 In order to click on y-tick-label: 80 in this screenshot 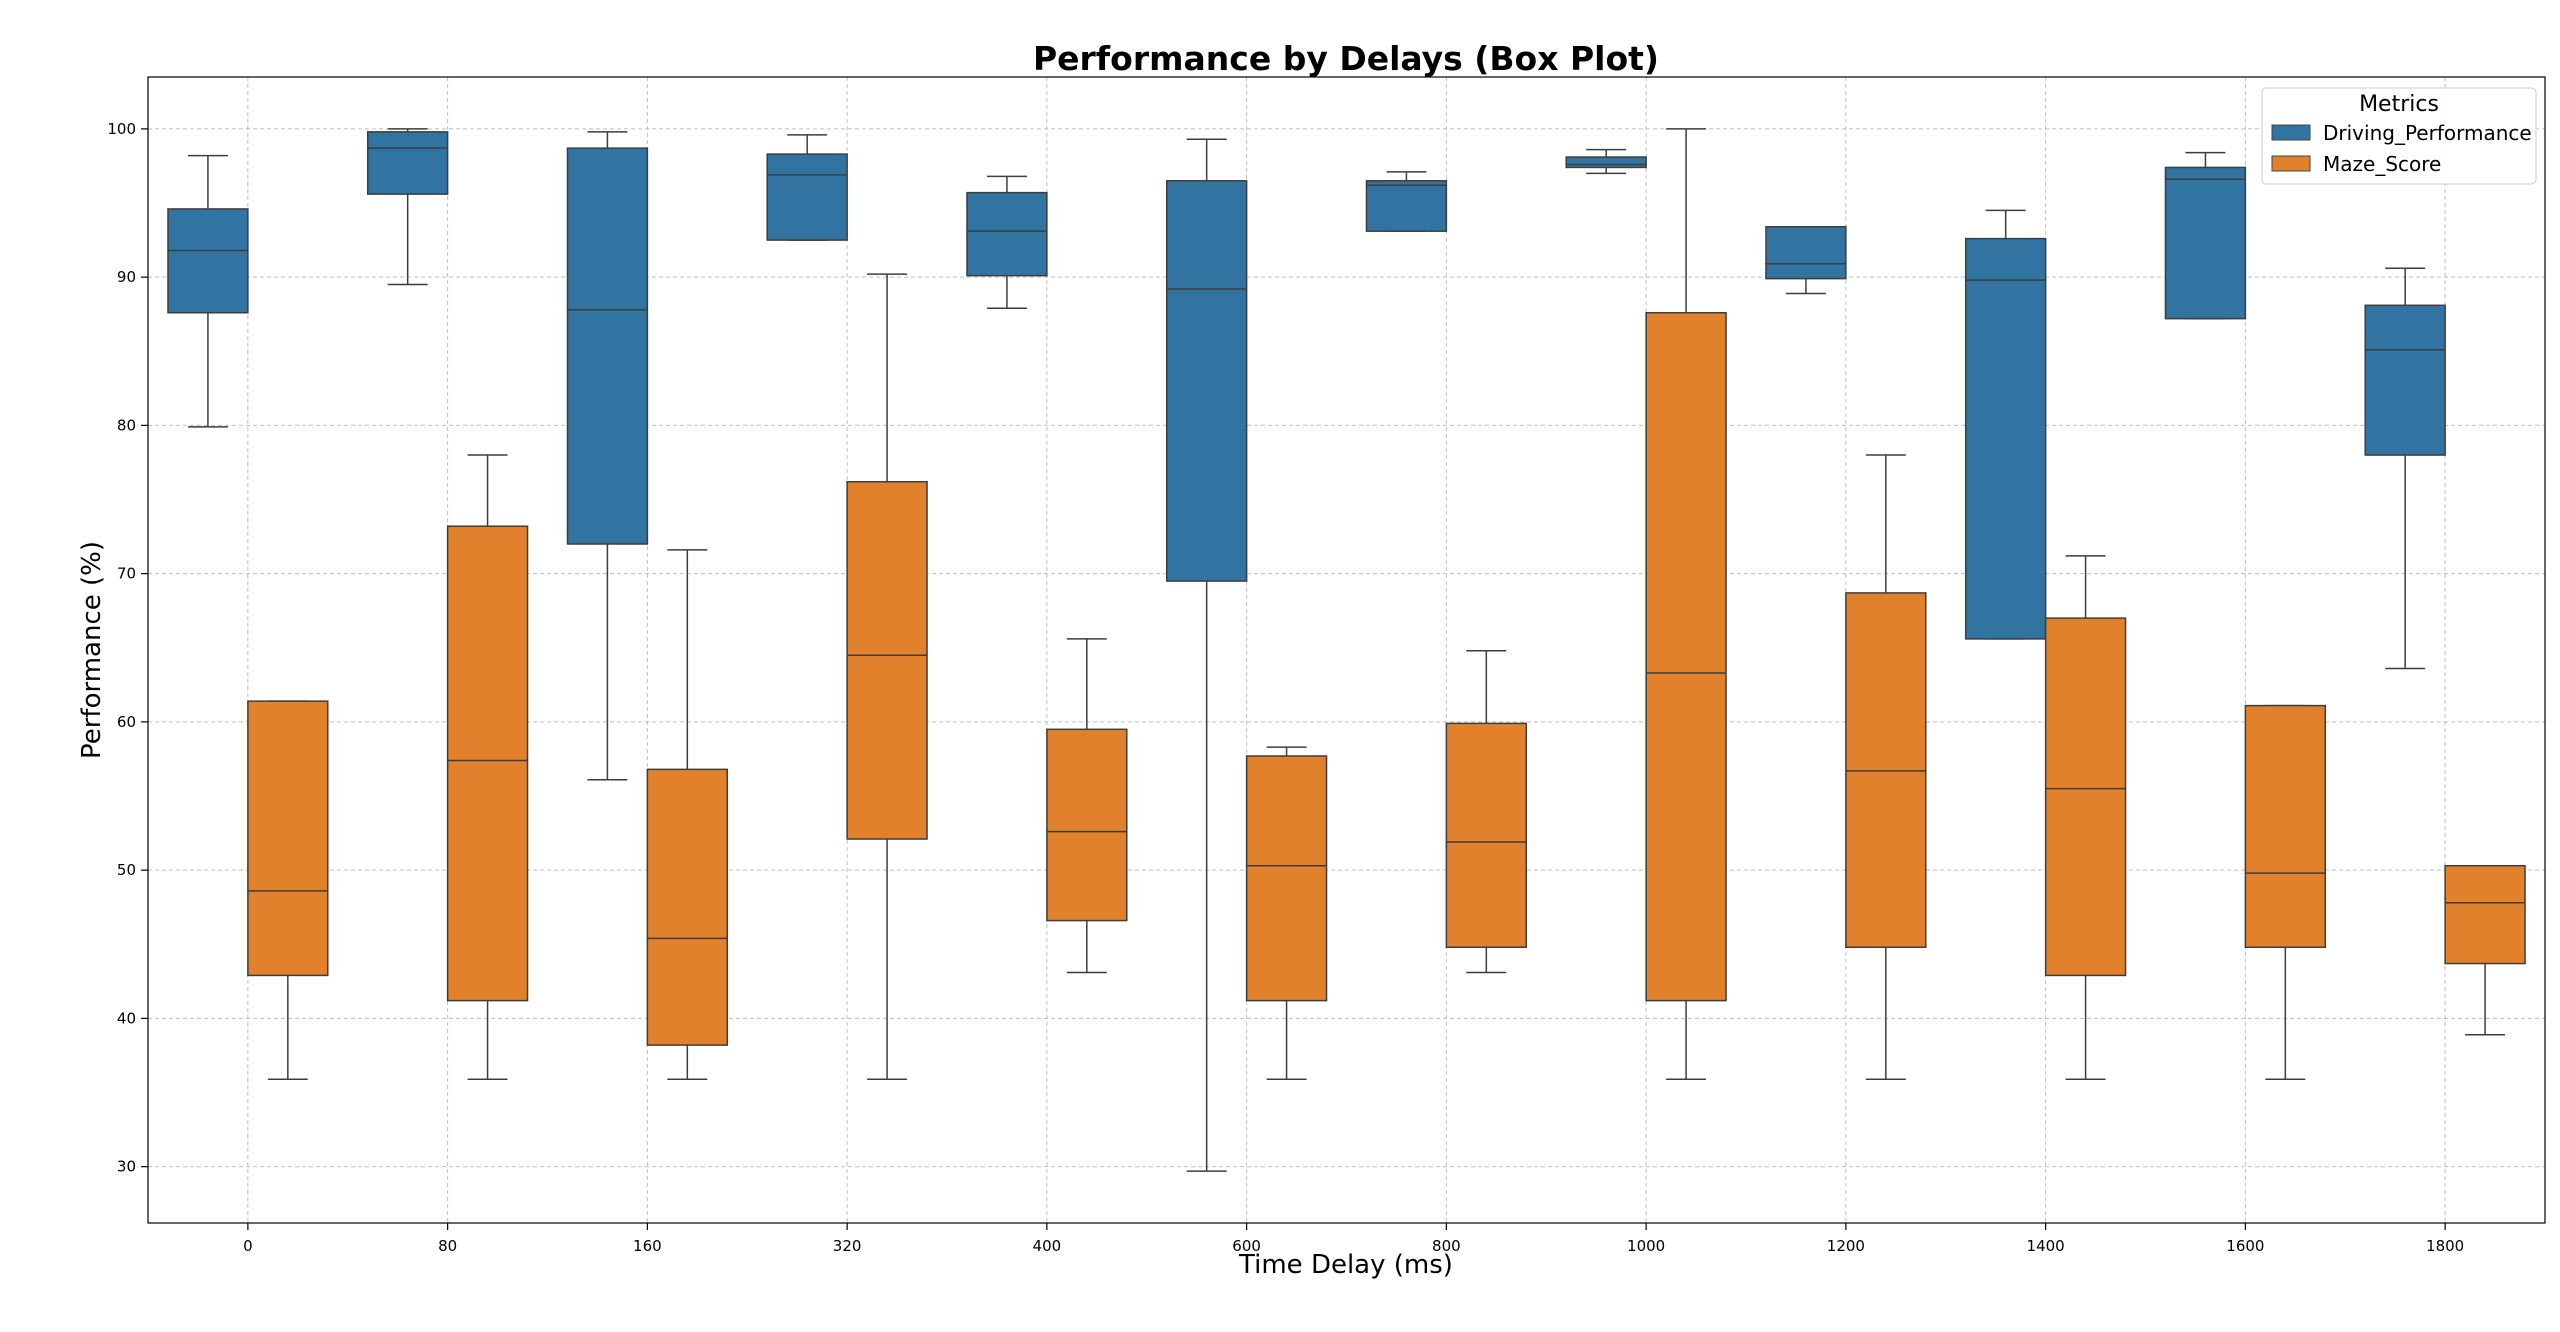, I will do `click(126, 425)`.